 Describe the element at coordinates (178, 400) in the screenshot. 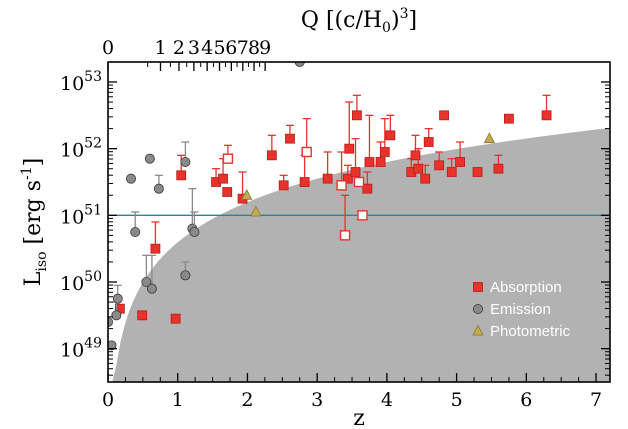

I see `x-tick-label: 1` at that location.